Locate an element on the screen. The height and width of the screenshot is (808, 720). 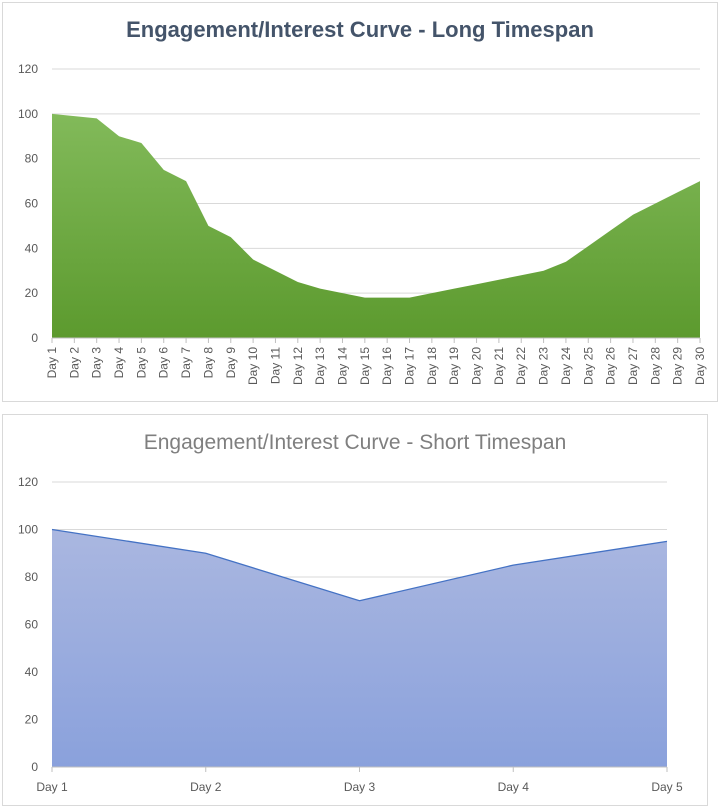
x-tick-label: Day 20 is located at coordinates (477, 366).